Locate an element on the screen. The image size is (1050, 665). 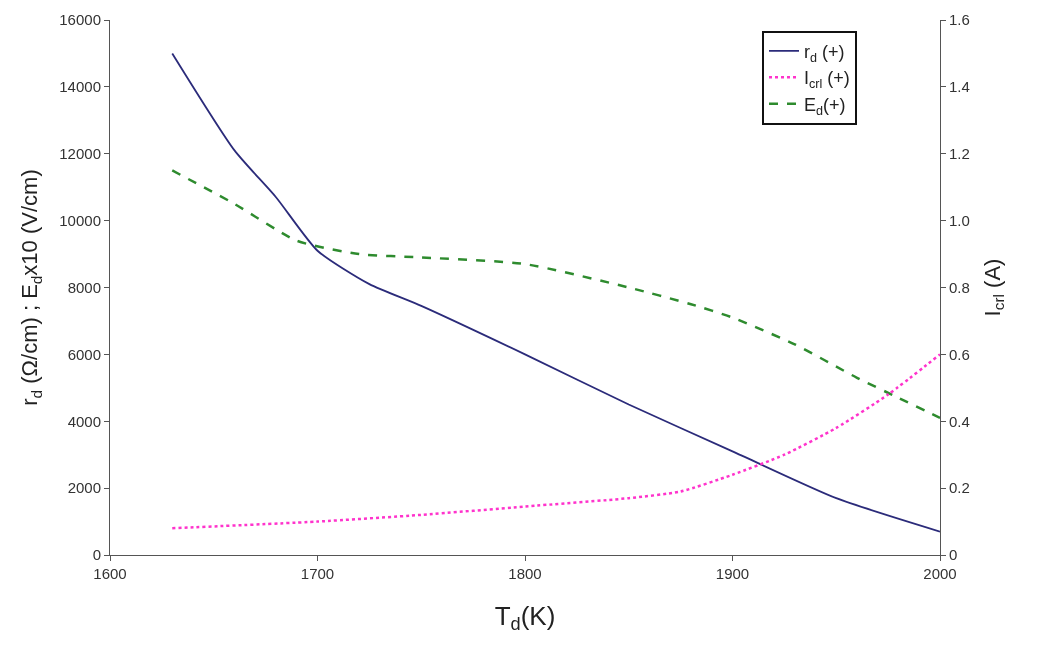
y2-tick-label: 0.4 is located at coordinates (959, 421).